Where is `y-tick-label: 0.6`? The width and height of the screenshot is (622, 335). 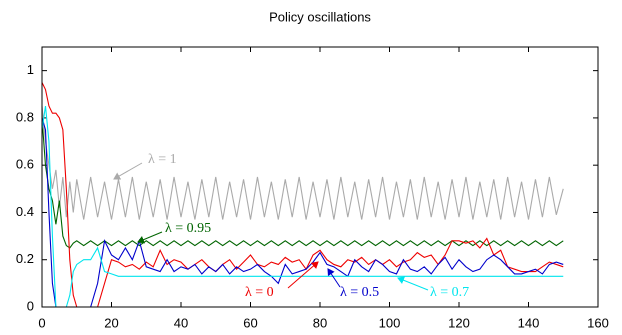 y-tick-label: 0.6 is located at coordinates (25, 164).